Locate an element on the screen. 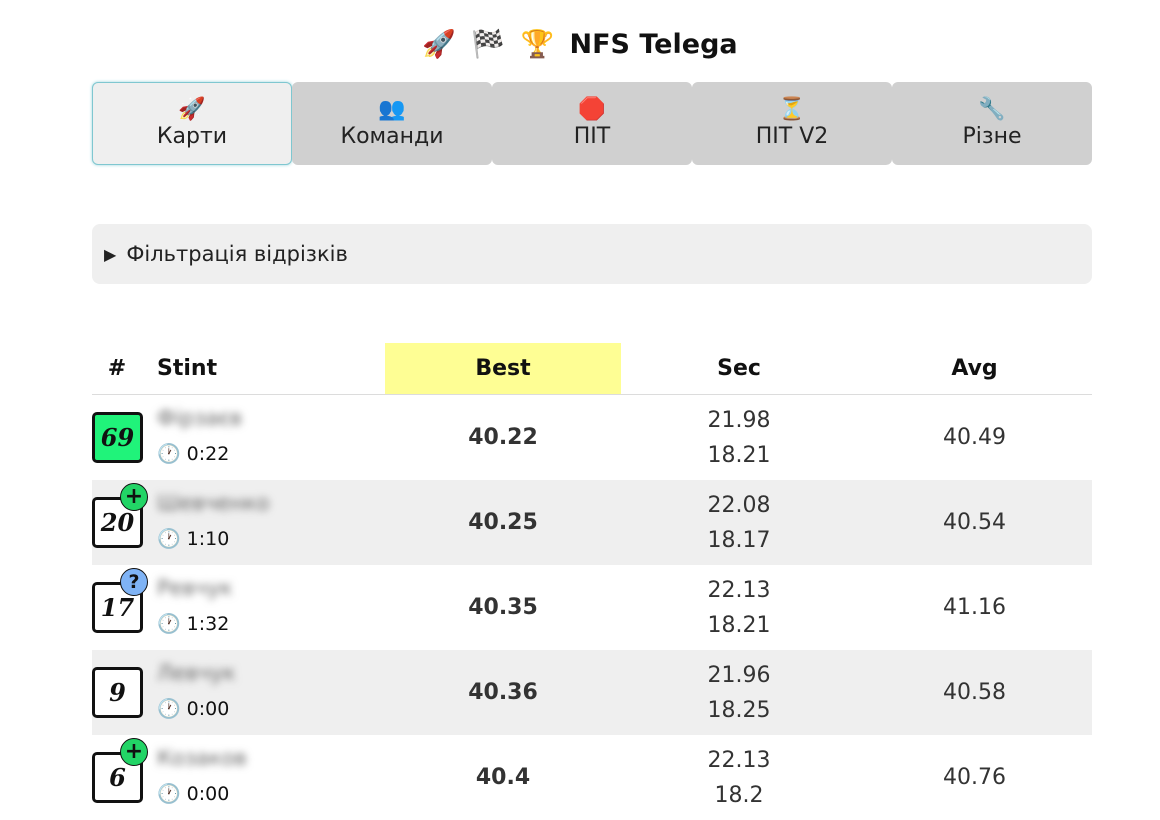  column-header-avg: Avg is located at coordinates (974, 368).